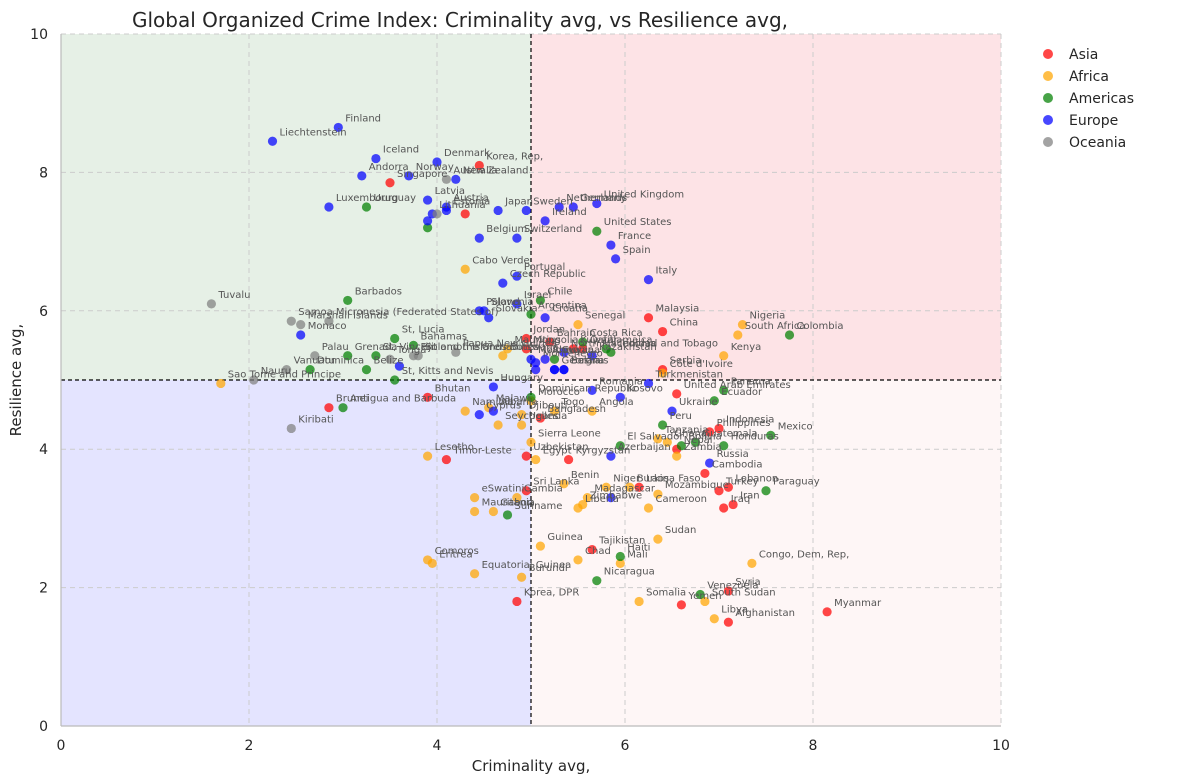 The image size is (1184, 784). What do you see at coordinates (1097, 143) in the screenshot?
I see `legend-label: Oceania` at bounding box center [1097, 143].